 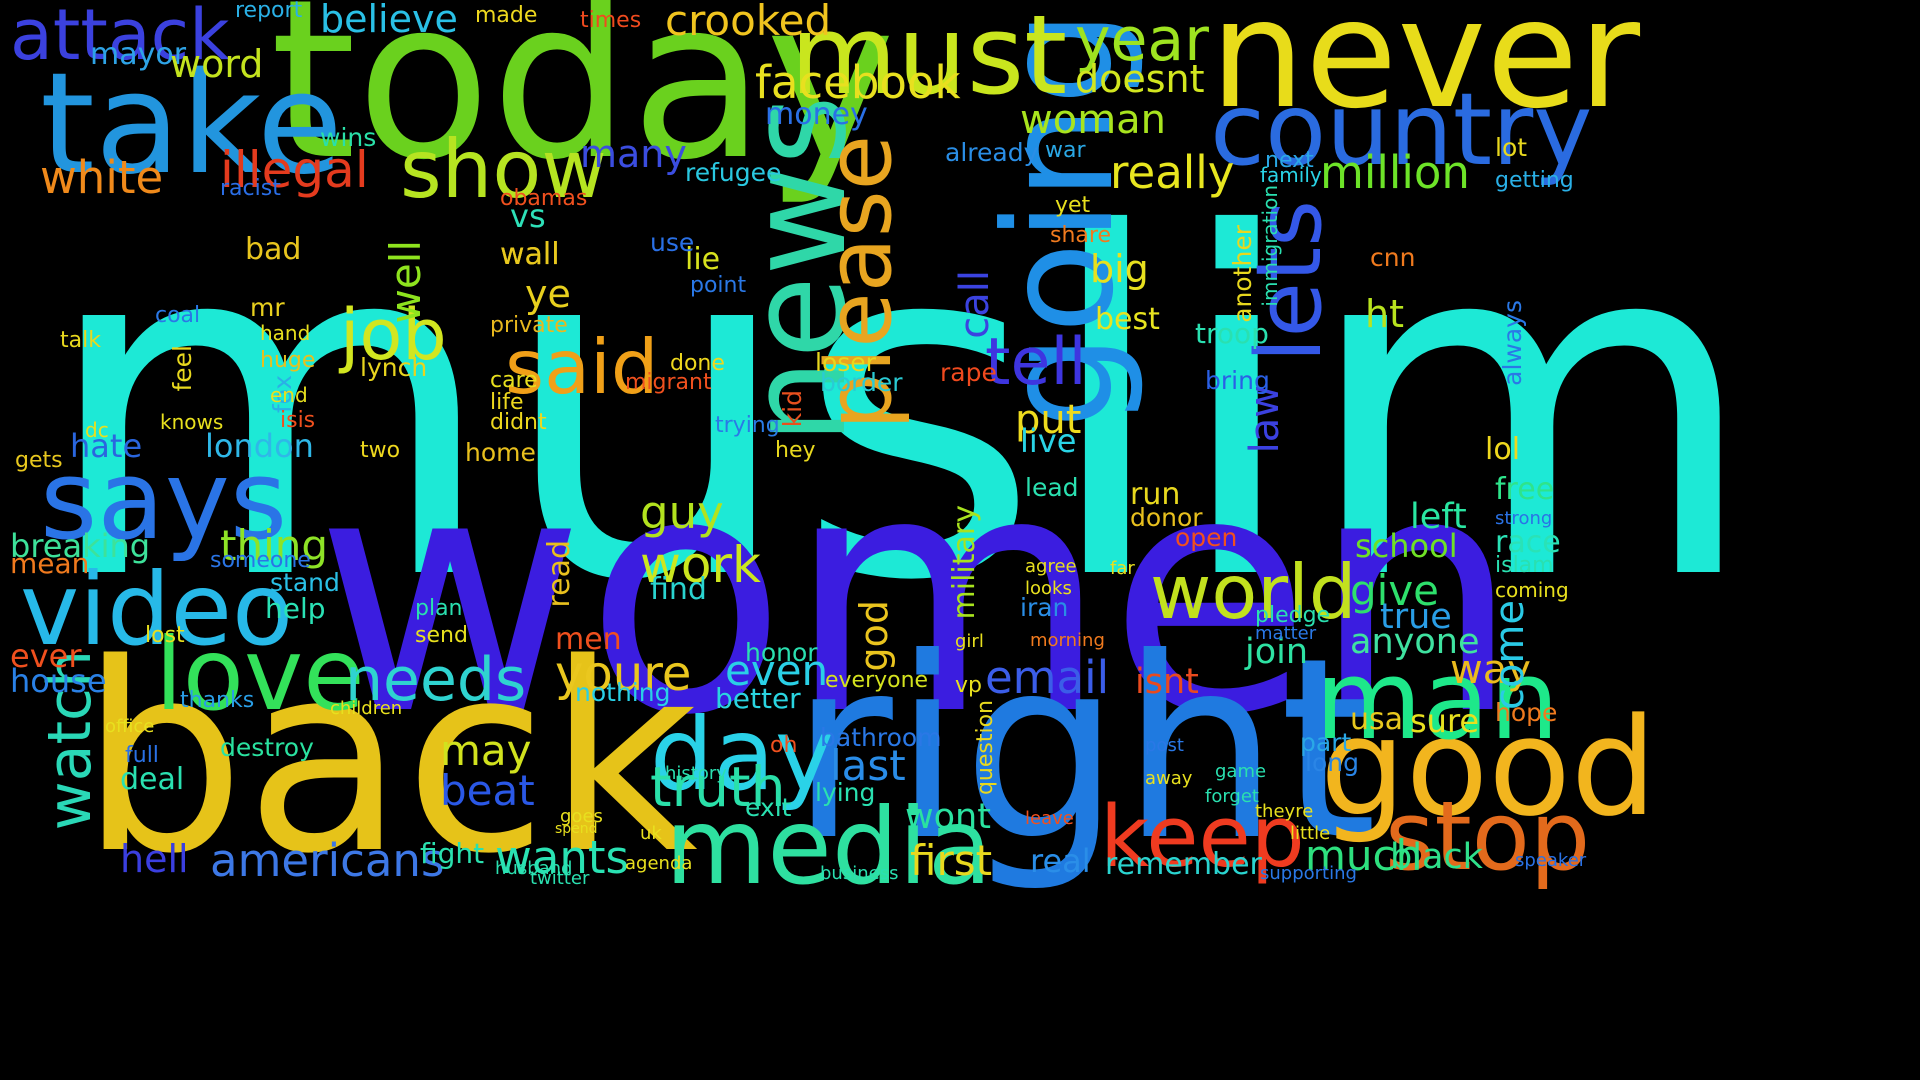 What do you see at coordinates (560, 878) in the screenshot?
I see `word-twitter: twitter` at bounding box center [560, 878].